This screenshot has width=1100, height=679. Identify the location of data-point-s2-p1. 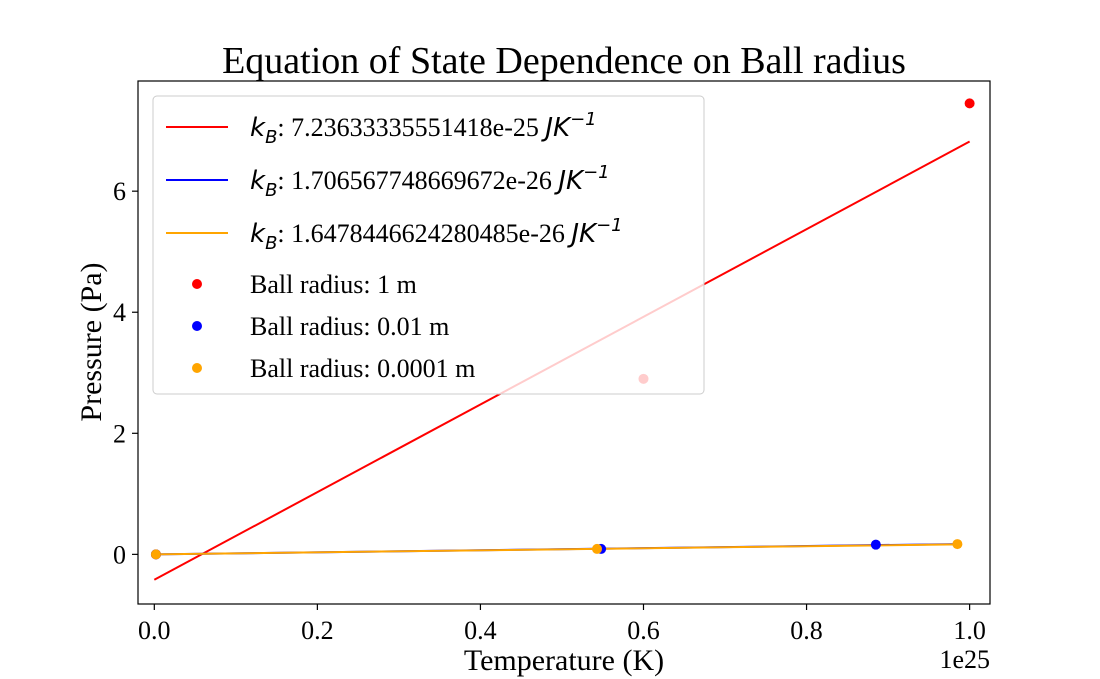
(597, 548).